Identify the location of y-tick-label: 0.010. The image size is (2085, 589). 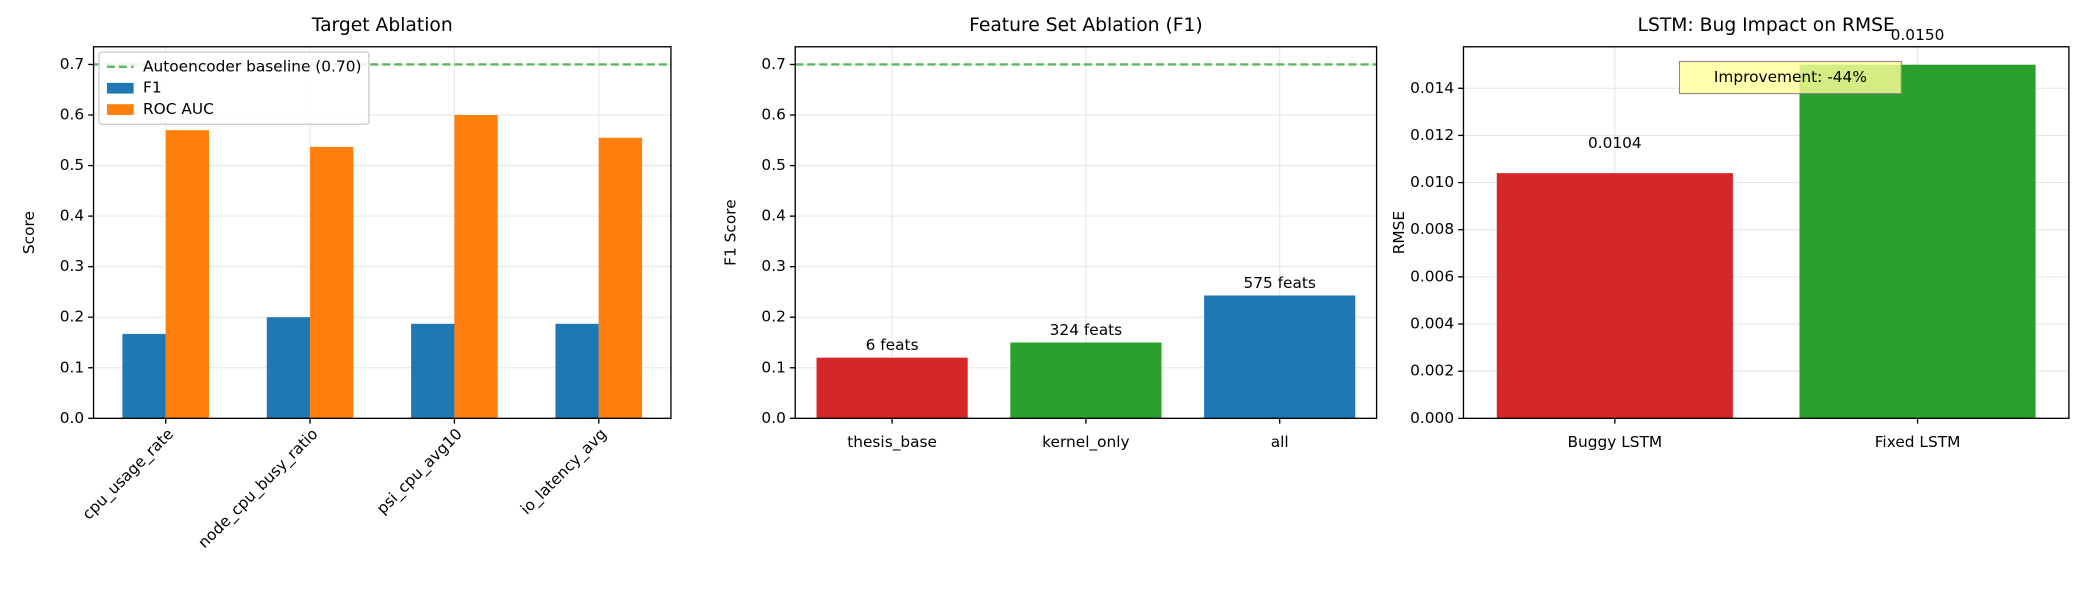
(1432, 182).